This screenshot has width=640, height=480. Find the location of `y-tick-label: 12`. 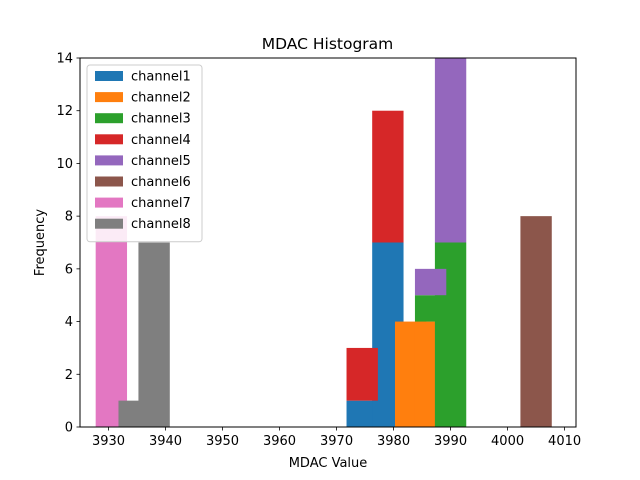

y-tick-label: 12 is located at coordinates (64, 111).